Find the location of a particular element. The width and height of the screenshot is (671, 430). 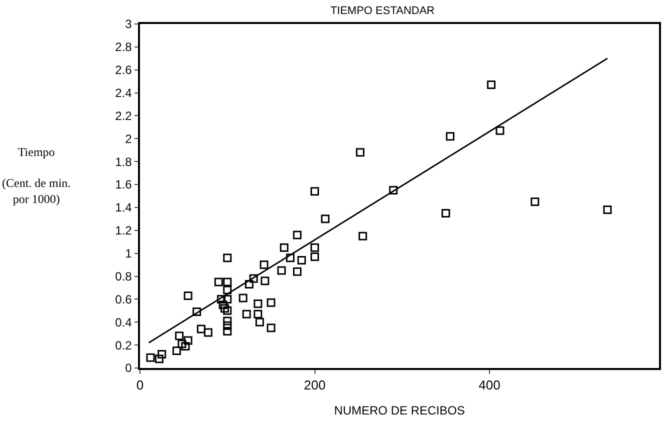

y-tick-label: 2.6 is located at coordinates (123, 70).